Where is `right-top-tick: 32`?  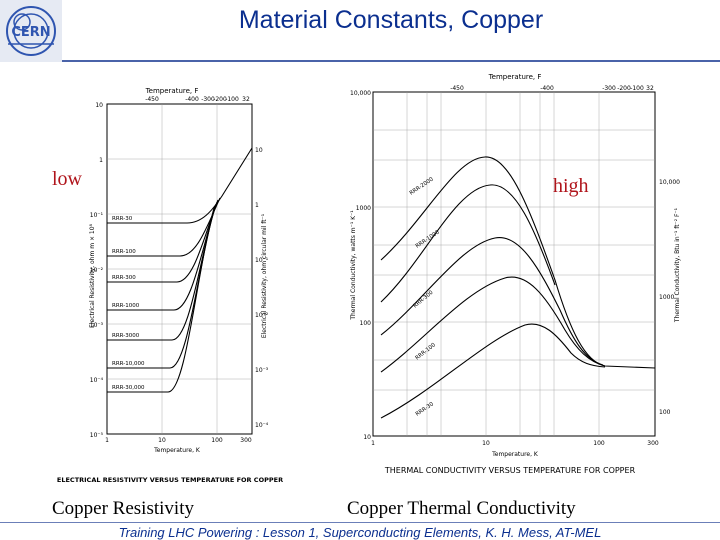 right-top-tick: 32 is located at coordinates (650, 88).